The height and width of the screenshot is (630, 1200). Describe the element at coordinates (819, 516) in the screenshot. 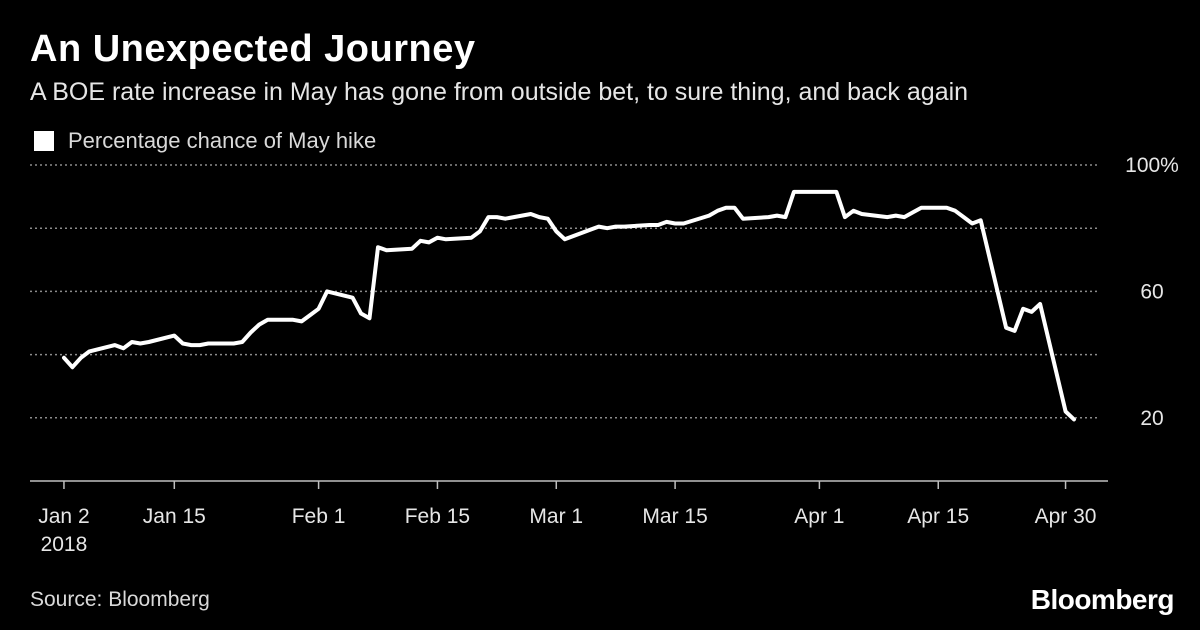

I see `x-tick-label: Apr 1` at that location.